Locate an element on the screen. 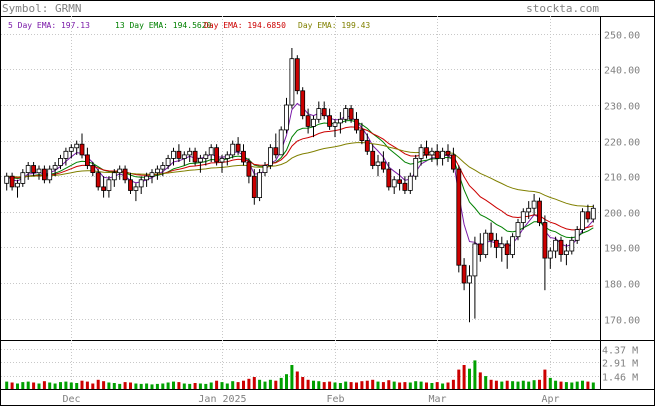  price-tick-label: 200.00 is located at coordinates (622, 214).